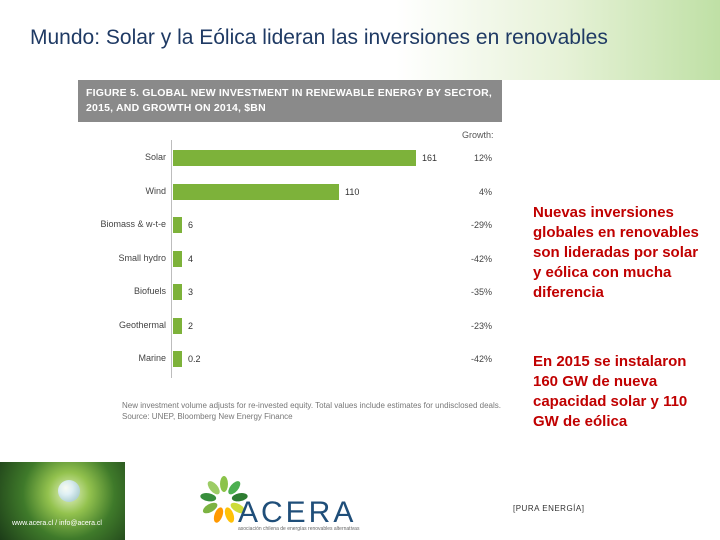 Image resolution: width=720 pixels, height=540 pixels. What do you see at coordinates (485, 191) in the screenshot?
I see `growth-label: 4%` at bounding box center [485, 191].